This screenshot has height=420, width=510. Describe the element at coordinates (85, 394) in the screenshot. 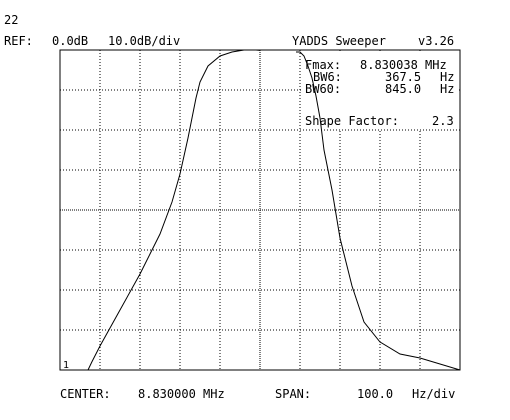

I see `center-label: CENTER:` at that location.